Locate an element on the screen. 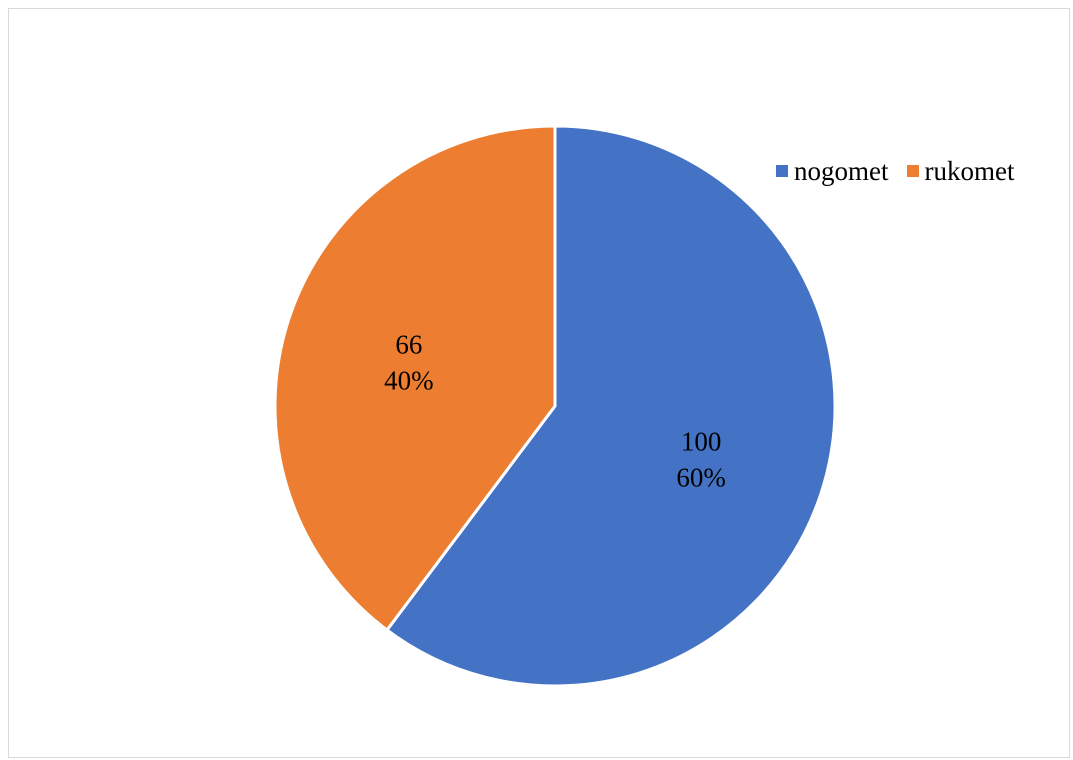 This screenshot has height=760, width=1073. legend-swatch-rukomet is located at coordinates (912, 171).